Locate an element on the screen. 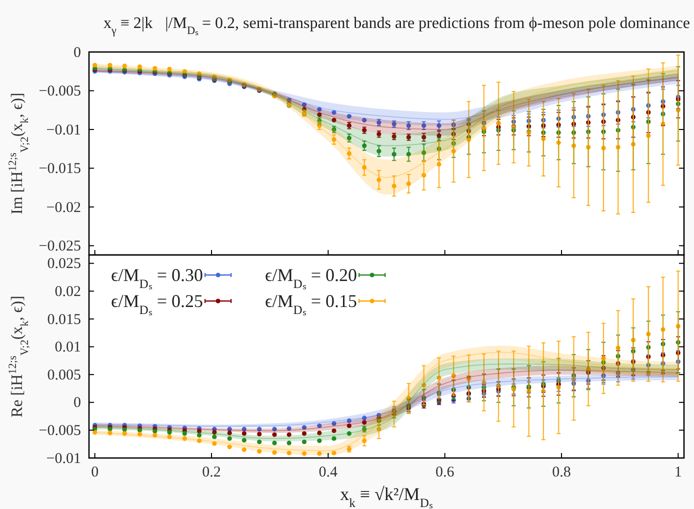 This screenshot has width=694, height=509. x-tick-label: 0.6 is located at coordinates (445, 472).